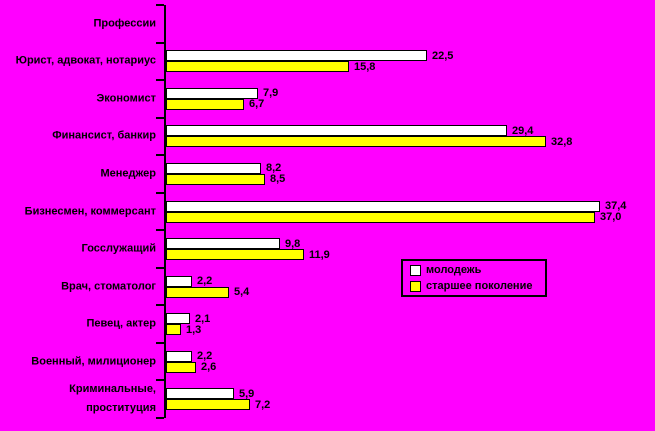 This screenshot has height=431, width=655. I want to click on value-label: 5,9, so click(247, 393).